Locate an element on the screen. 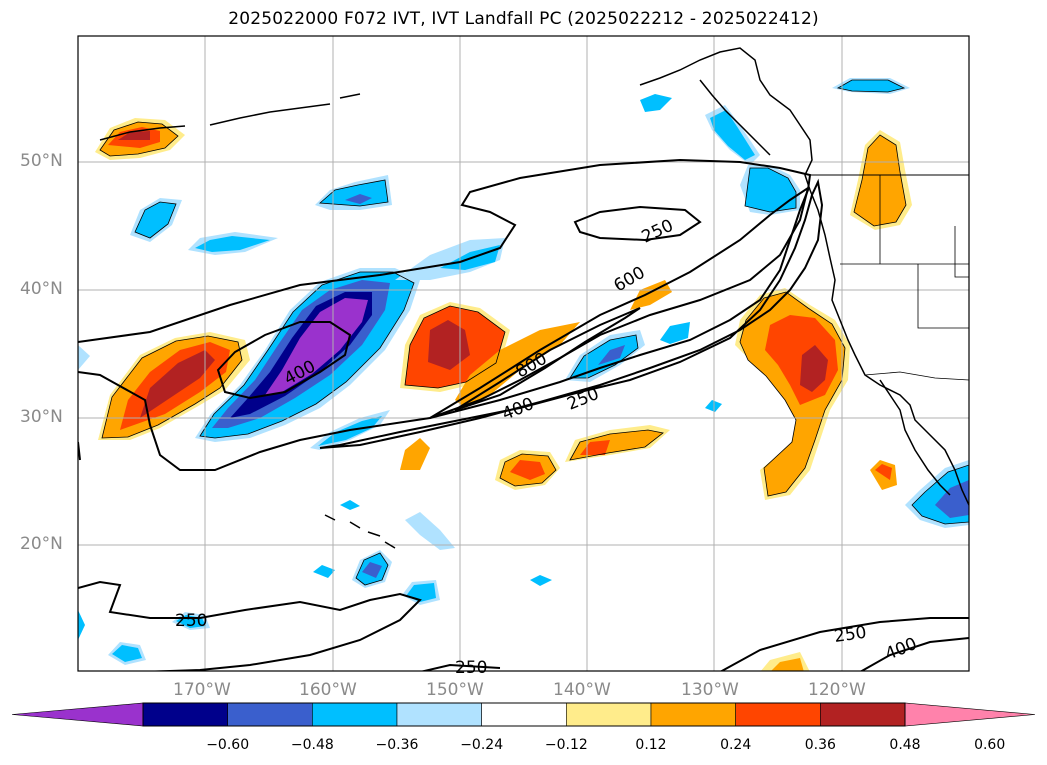 The height and width of the screenshot is (765, 1047). contour-250-bottom is located at coordinates (460, 667).